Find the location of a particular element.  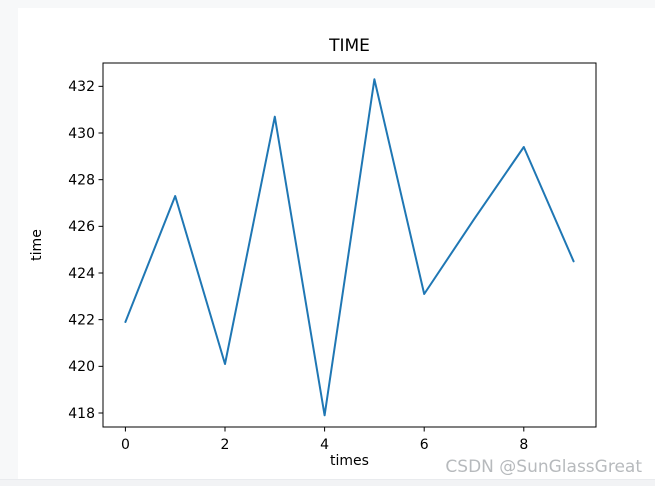

chart-title: TIME is located at coordinates (349, 46).